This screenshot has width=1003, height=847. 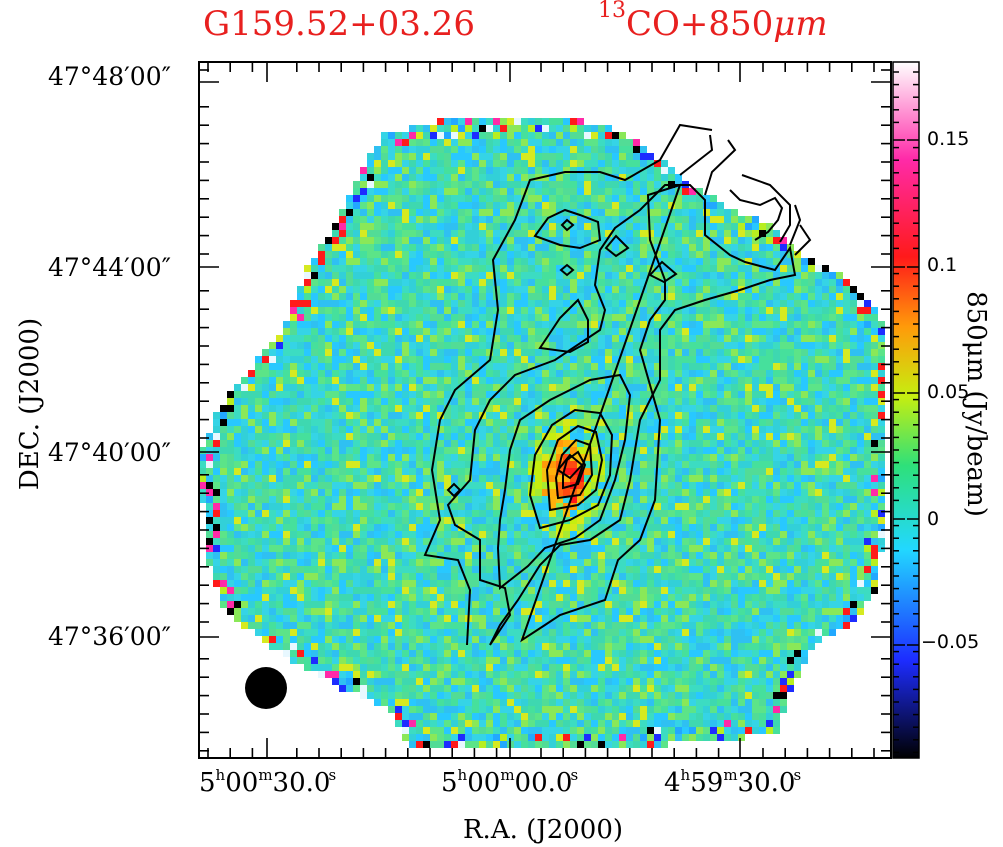 I want to click on dec-tick-label: 47°44′00″, so click(x=109, y=267).